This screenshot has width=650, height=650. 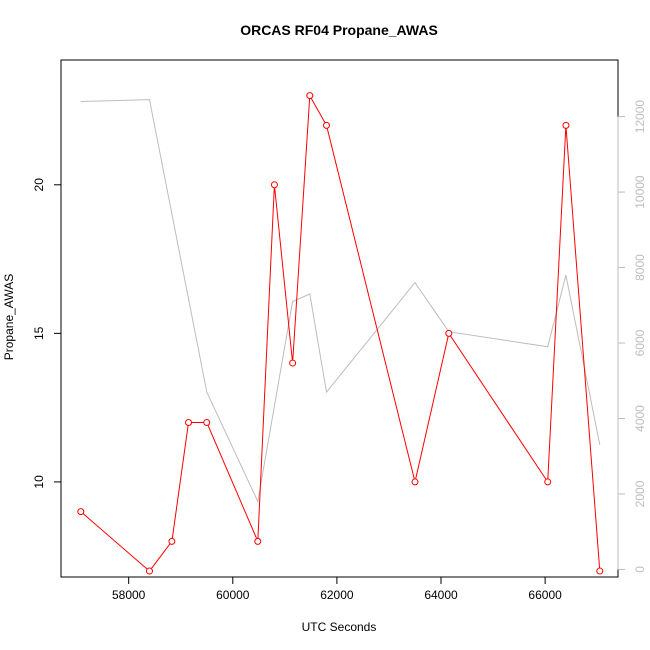 I want to click on y-axis-label: Propane_AWAS, so click(x=9, y=317).